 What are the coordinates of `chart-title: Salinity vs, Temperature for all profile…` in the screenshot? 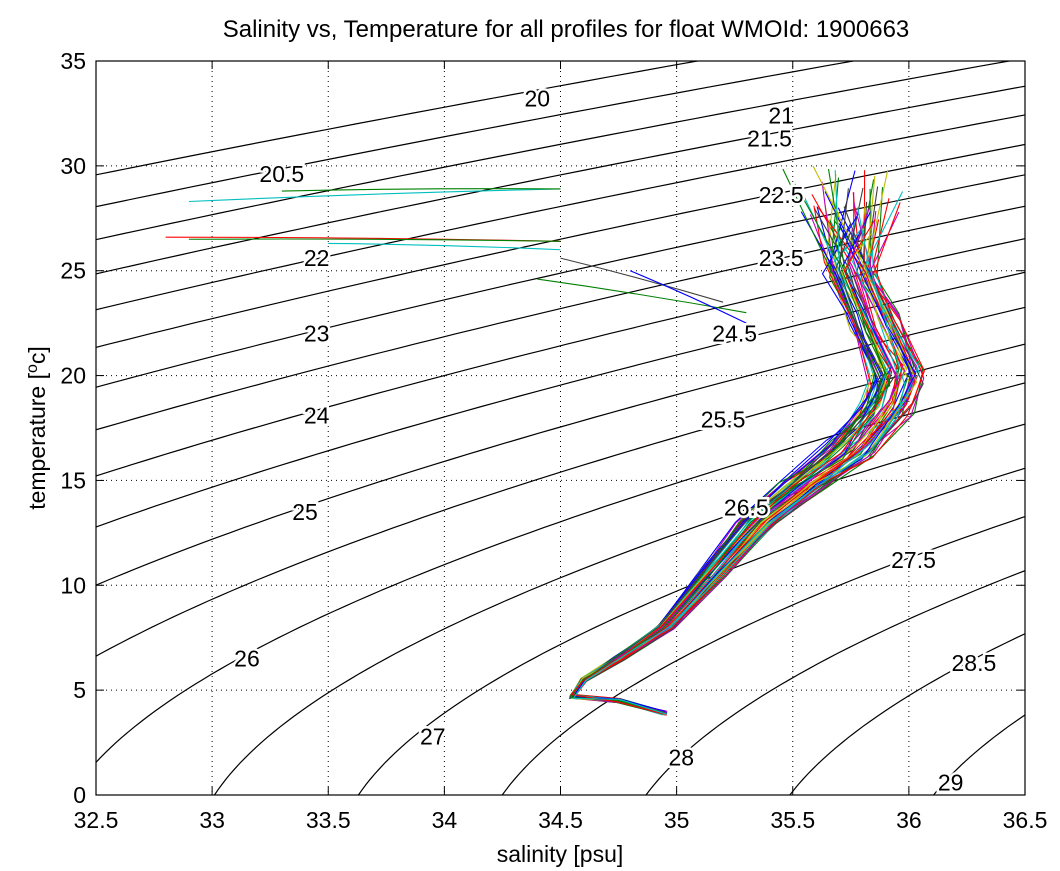 It's located at (566, 29).